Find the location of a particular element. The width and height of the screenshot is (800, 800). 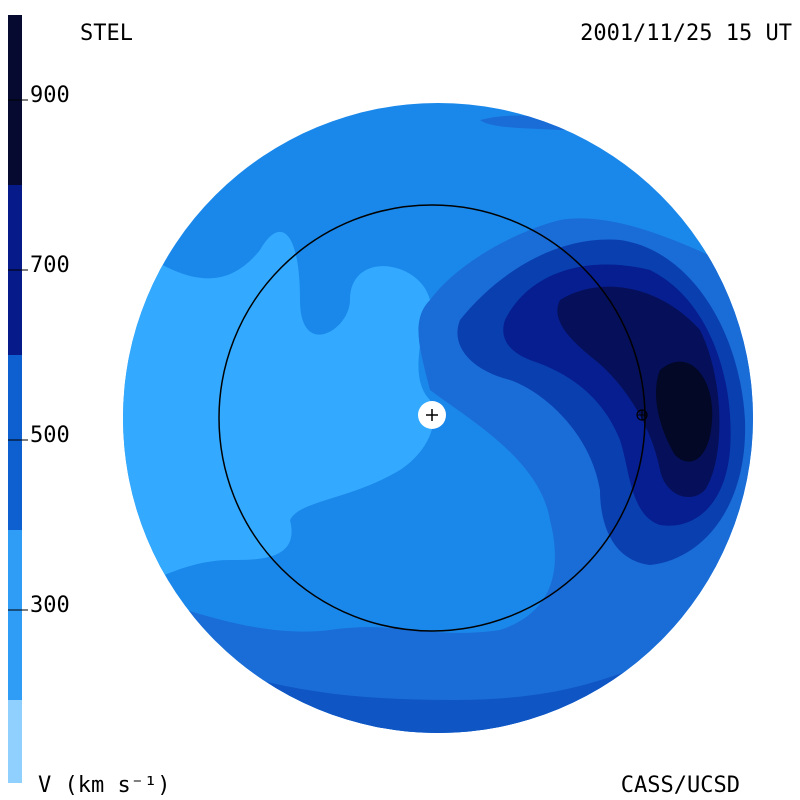

header-right: 2001/11/25 15 UT is located at coordinates (686, 33).